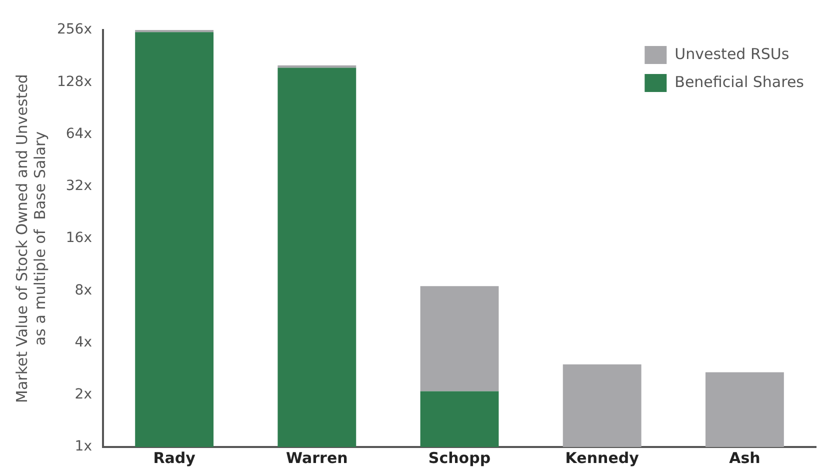  Describe the element at coordinates (174, 457) in the screenshot. I see `x-tick-label: Rady` at that location.